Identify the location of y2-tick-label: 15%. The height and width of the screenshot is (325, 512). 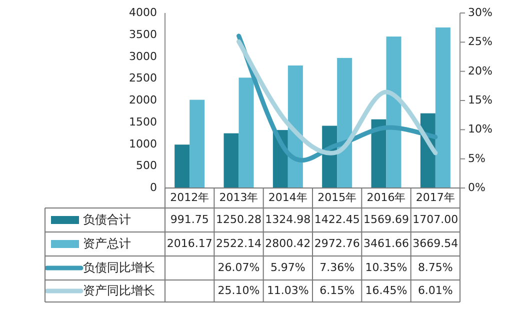
(480, 100).